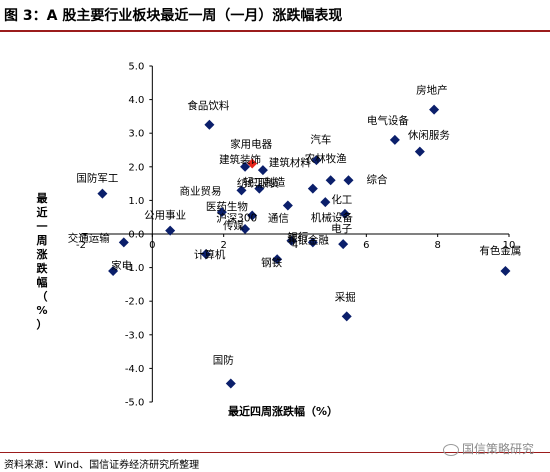 This screenshot has height=472, width=550. I want to click on point-label: 钢铁, so click(271, 262).